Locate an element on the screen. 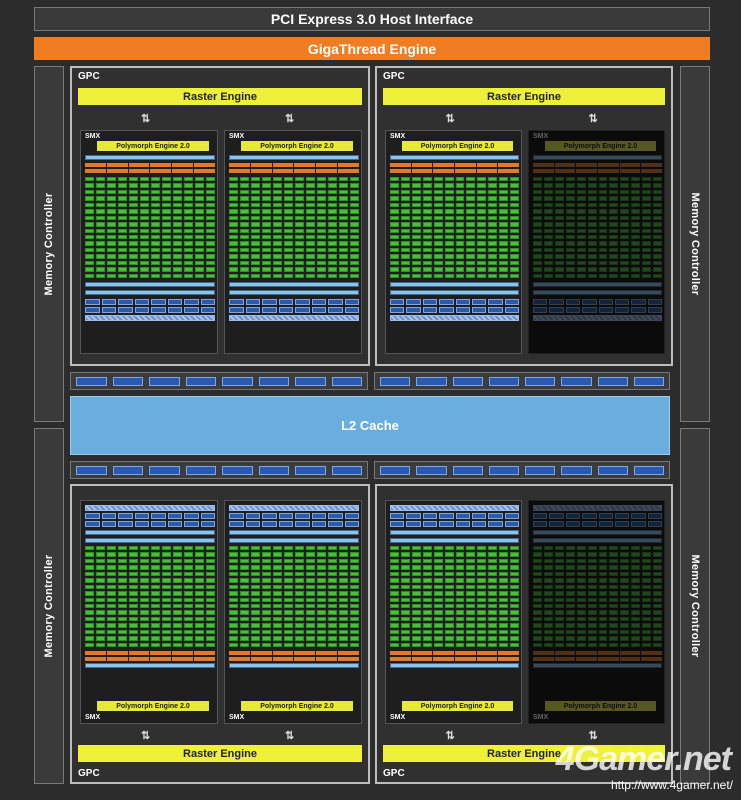 The image size is (741, 800). cuda-core-grid is located at coordinates (454, 596).